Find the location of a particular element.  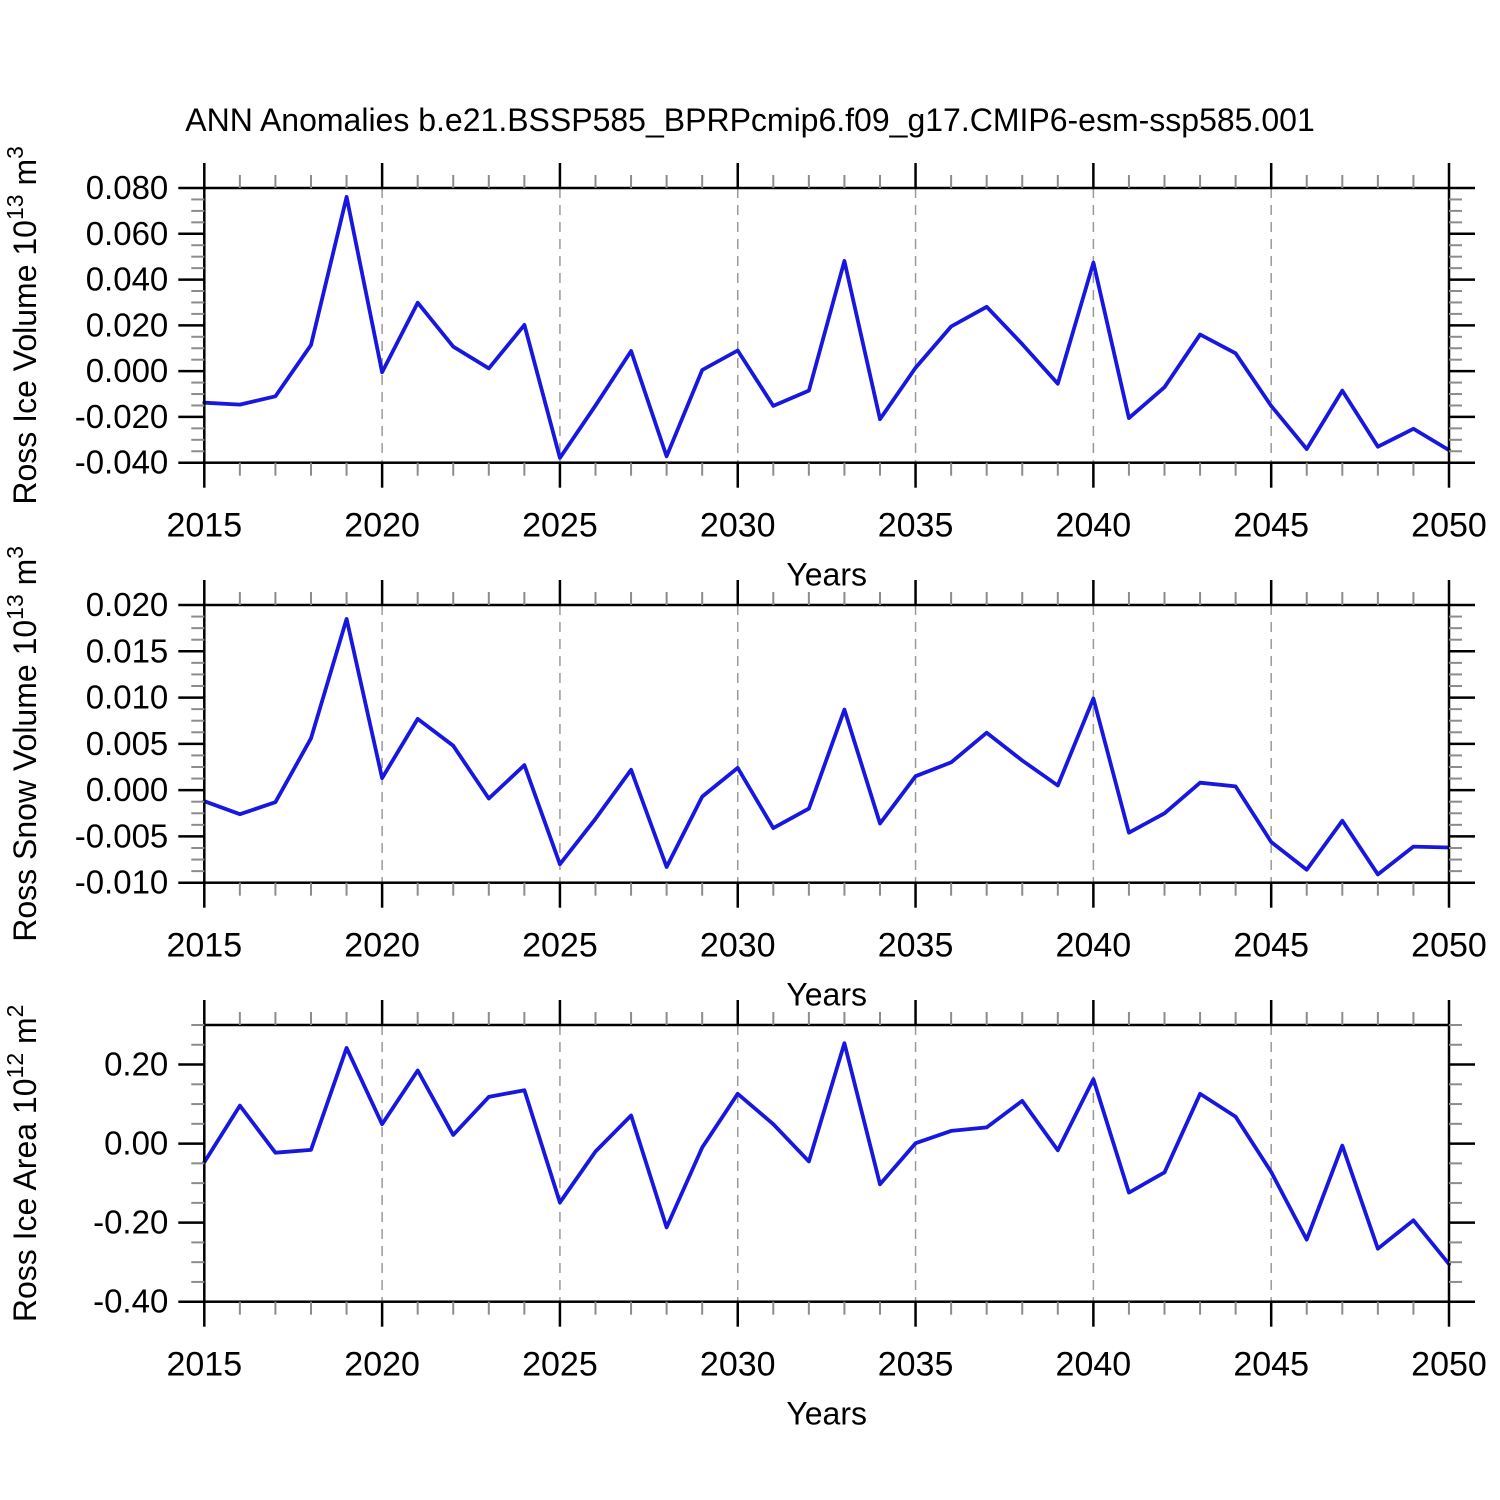

y-tick-label: 0.005 is located at coordinates (127, 743).